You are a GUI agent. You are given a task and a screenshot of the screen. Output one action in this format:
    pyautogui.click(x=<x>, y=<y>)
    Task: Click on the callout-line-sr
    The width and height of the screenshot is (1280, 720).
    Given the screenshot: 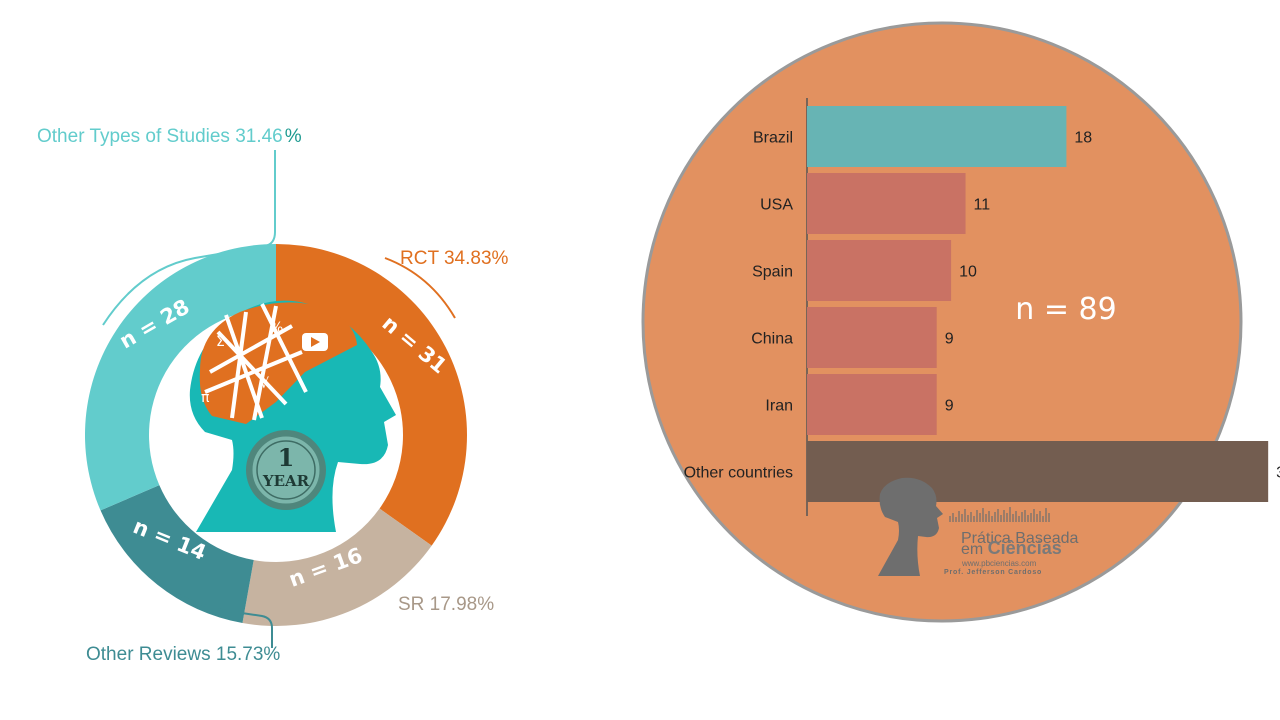 What is the action you would take?
    pyautogui.click(x=368, y=592)
    